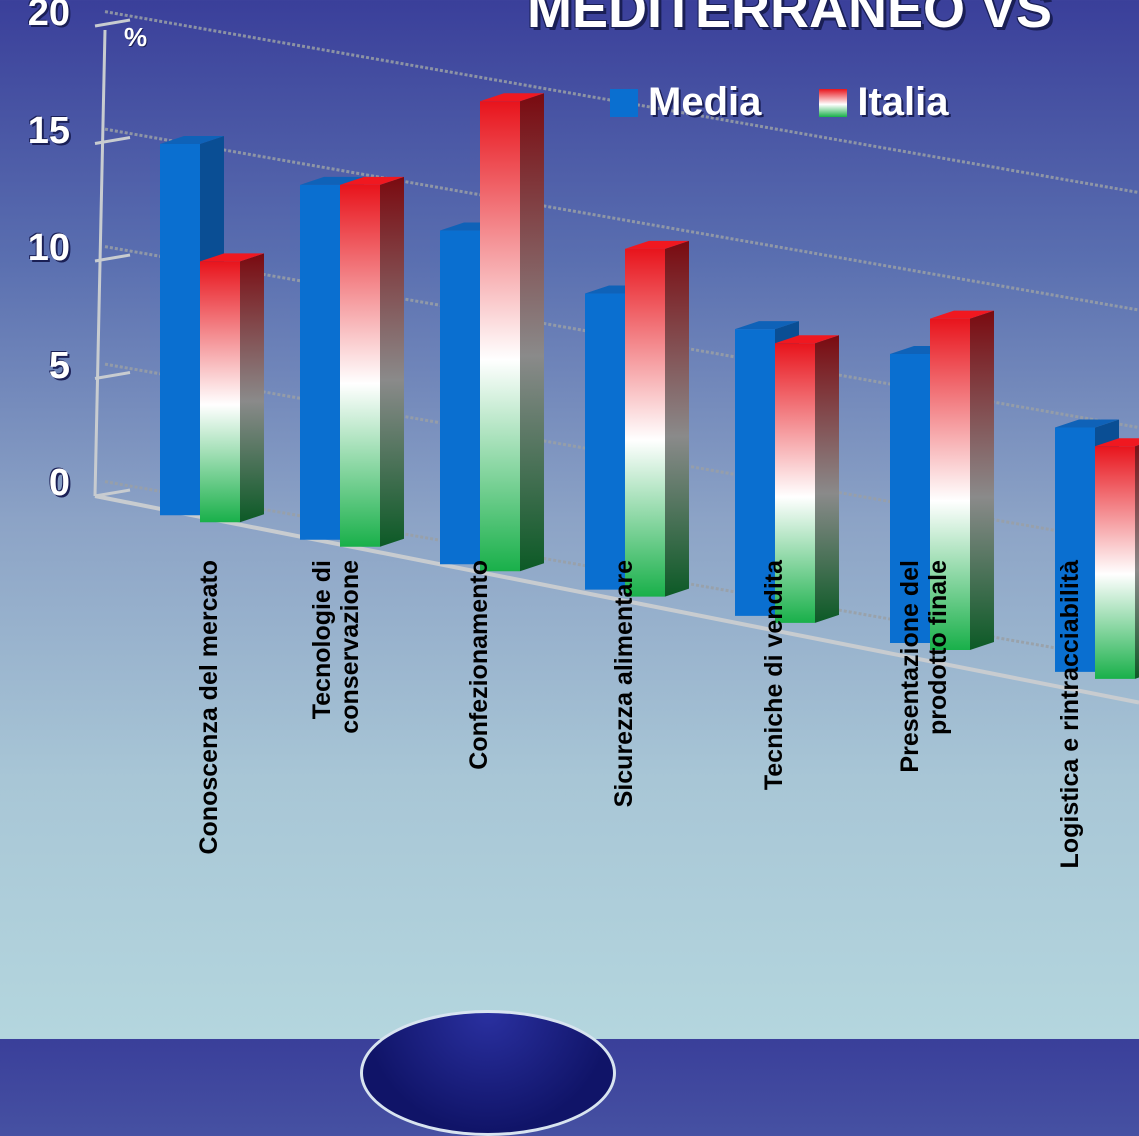  Describe the element at coordinates (488, 1073) in the screenshot. I see `decorative-orb` at that location.